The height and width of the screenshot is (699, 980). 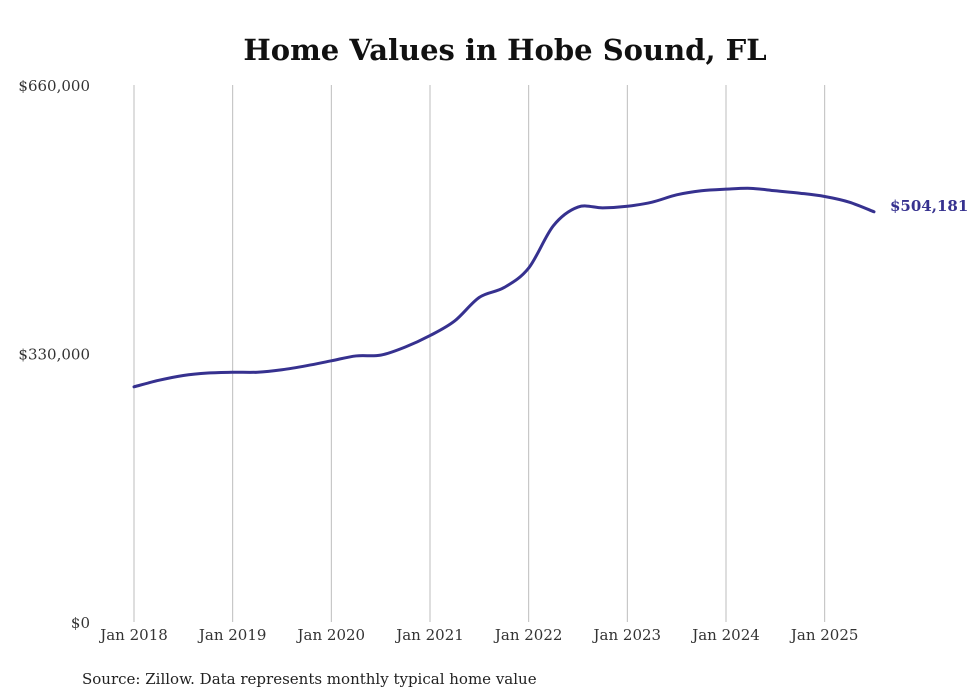 I want to click on y-tick-label: $660,000, so click(x=54, y=86).